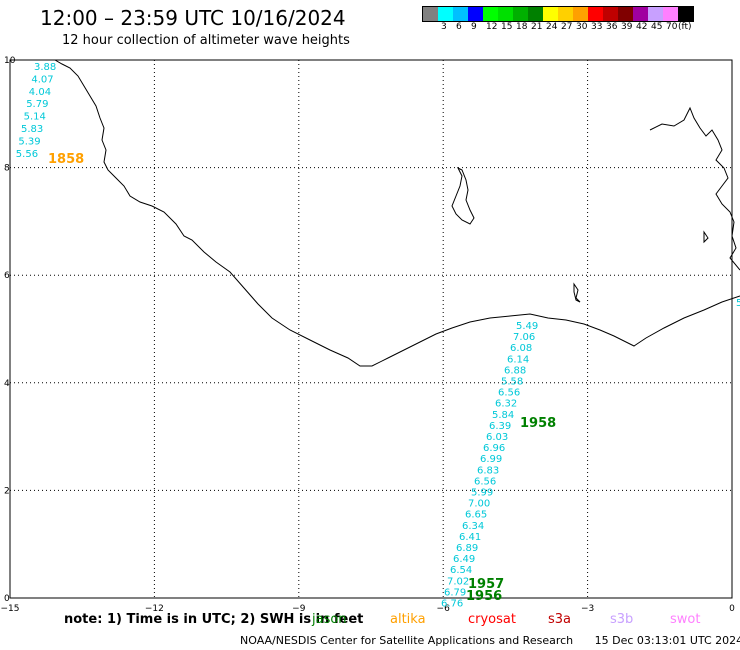 This screenshot has width=740, height=650. I want to click on satellite-legend-item: s3b, so click(622, 619).